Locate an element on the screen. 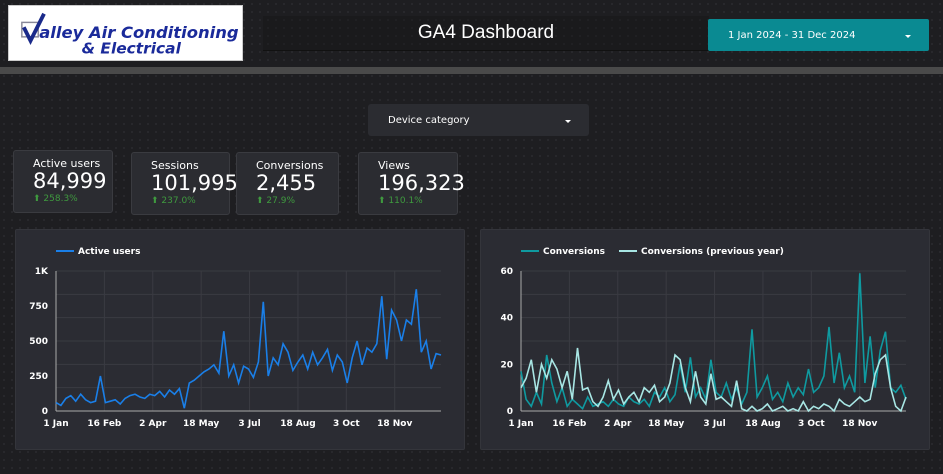 This screenshot has height=474, width=943. kpi-change: ⬆ 110.1% is located at coordinates (400, 201).